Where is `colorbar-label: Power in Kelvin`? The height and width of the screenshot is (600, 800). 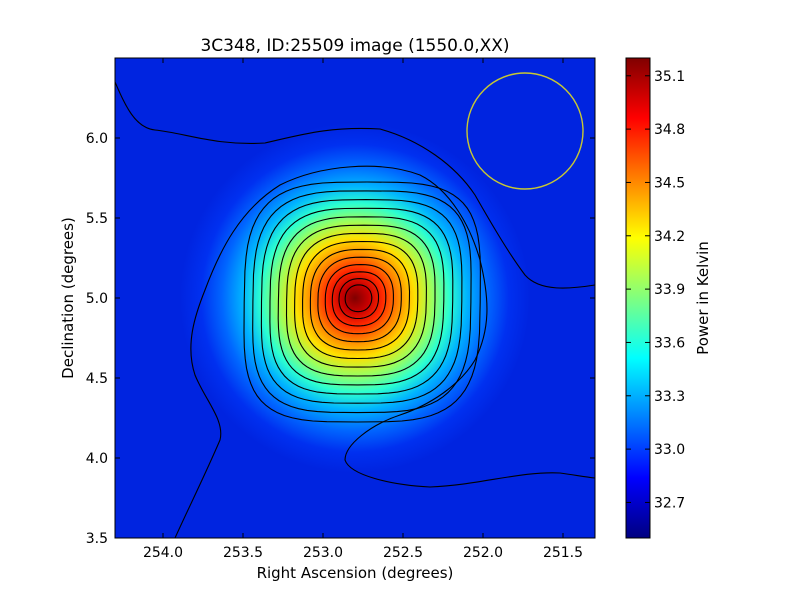 colorbar-label: Power in Kelvin is located at coordinates (703, 298).